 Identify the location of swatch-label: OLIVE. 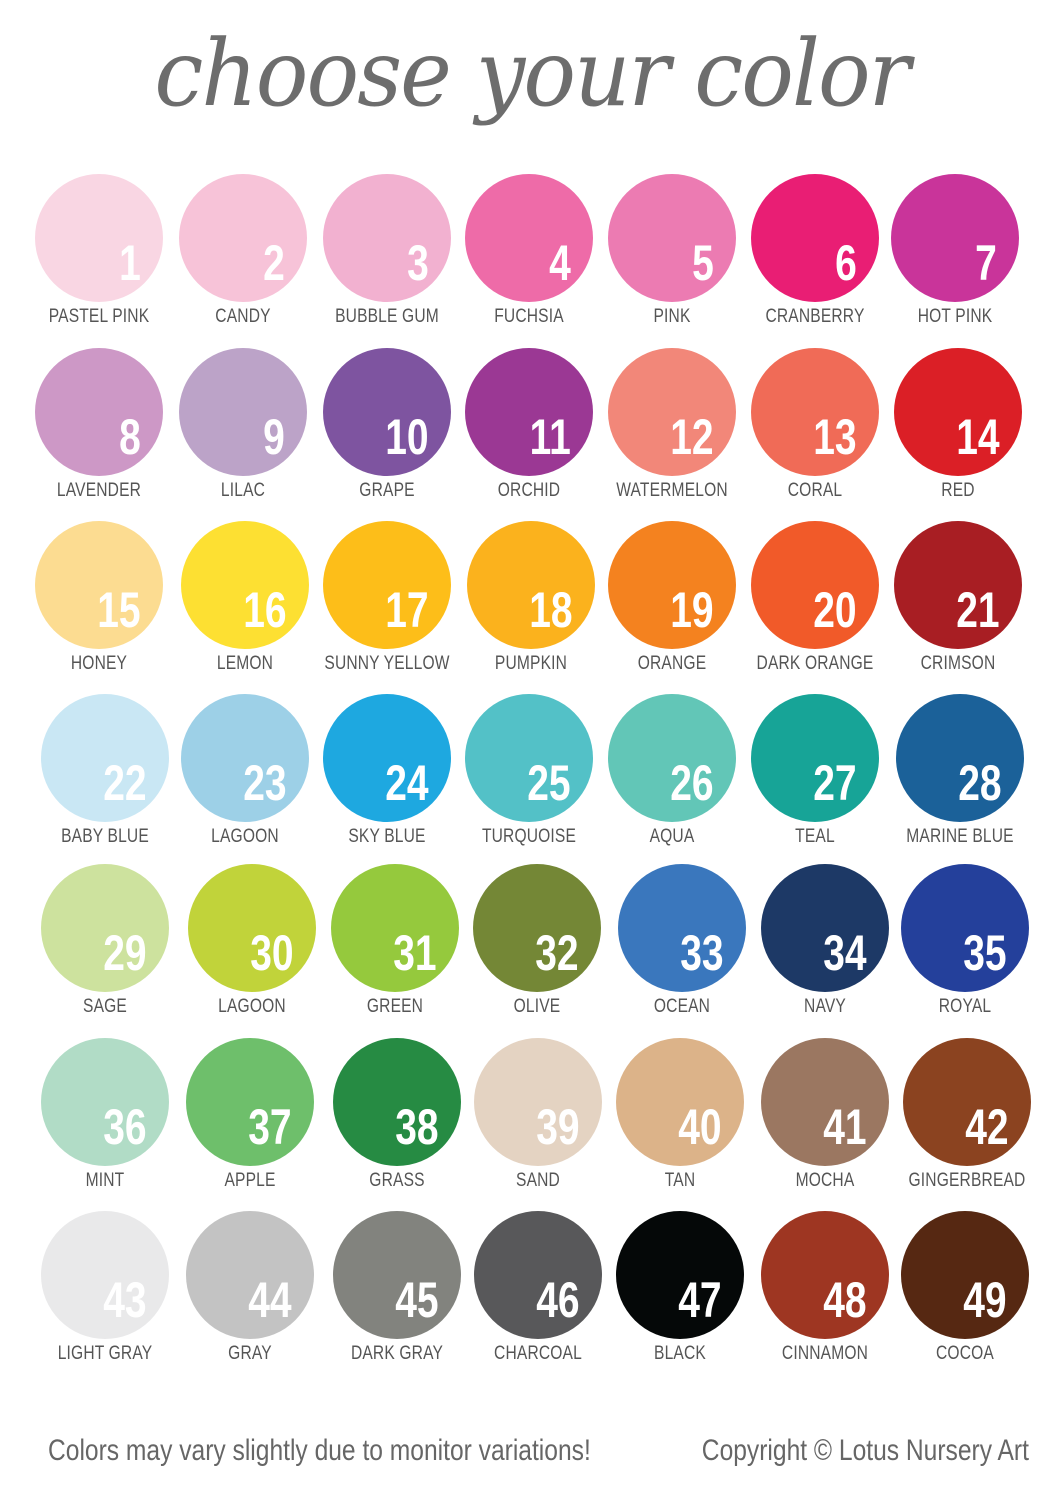
(537, 1006).